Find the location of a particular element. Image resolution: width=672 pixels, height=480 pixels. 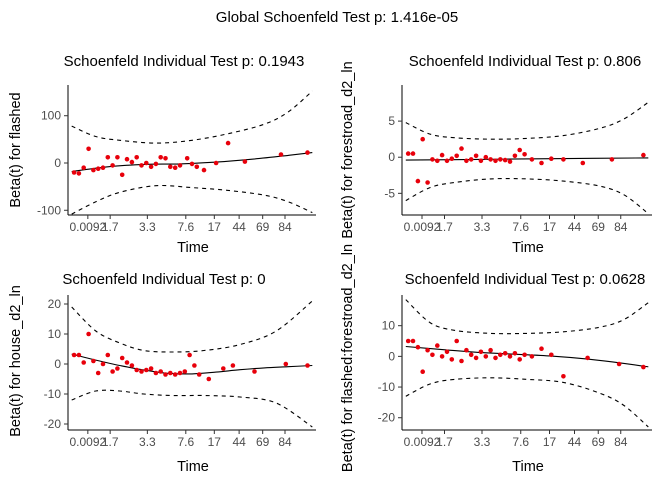

y-tick-label: -20 is located at coordinates (53, 424).